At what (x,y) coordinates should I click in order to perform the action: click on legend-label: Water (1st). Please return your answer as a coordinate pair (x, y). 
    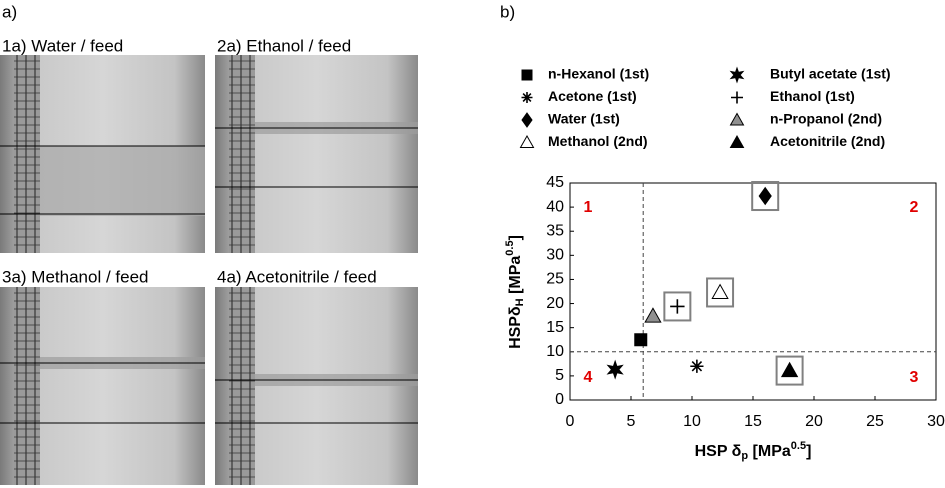
    Looking at the image, I should click on (584, 119).